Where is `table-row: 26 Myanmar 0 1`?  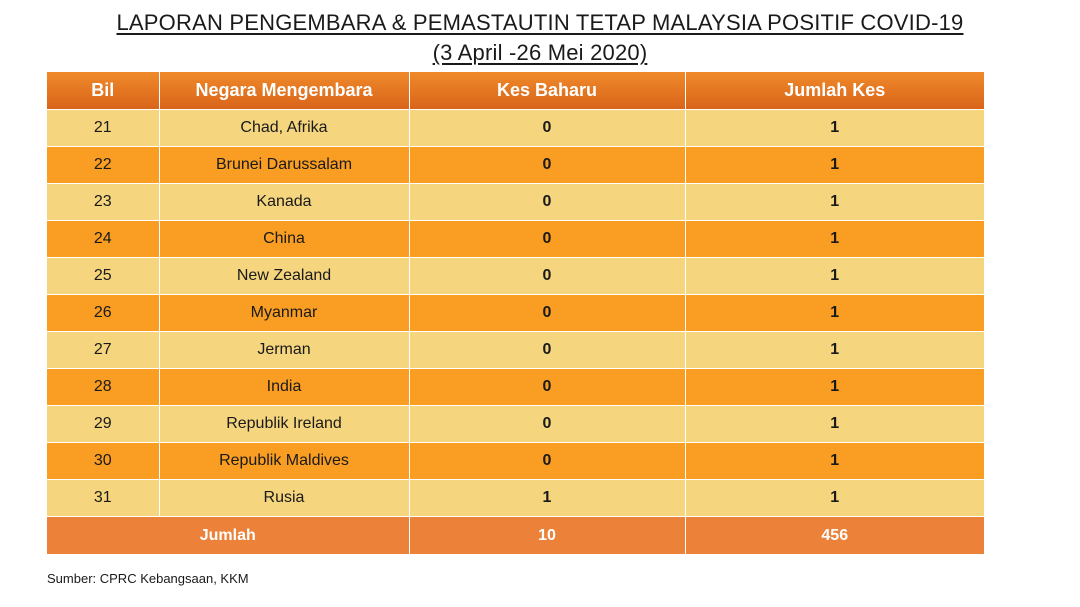 table-row: 26 Myanmar 0 1 is located at coordinates (515, 313).